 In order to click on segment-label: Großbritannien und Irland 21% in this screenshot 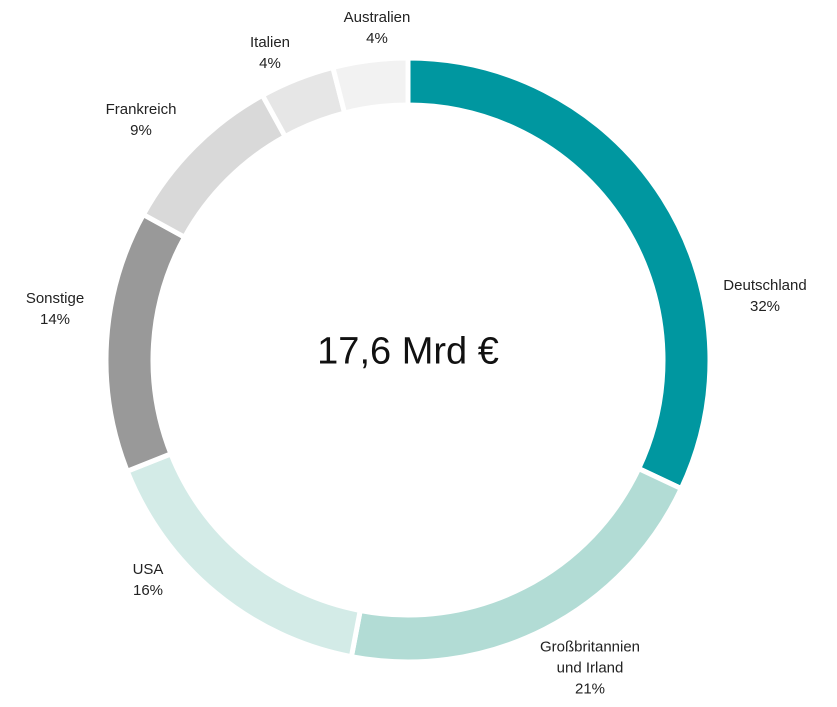, I will do `click(590, 668)`.